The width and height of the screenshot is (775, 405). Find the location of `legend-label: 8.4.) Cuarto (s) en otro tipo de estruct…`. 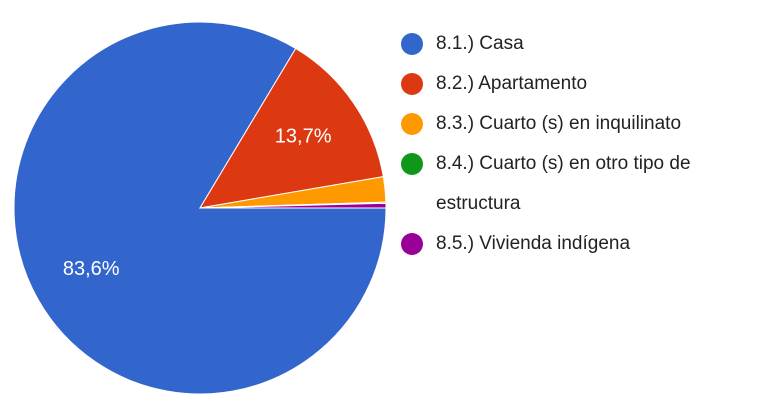

legend-label: 8.4.) Cuarto (s) en otro tipo de estruct… is located at coordinates (563, 183).